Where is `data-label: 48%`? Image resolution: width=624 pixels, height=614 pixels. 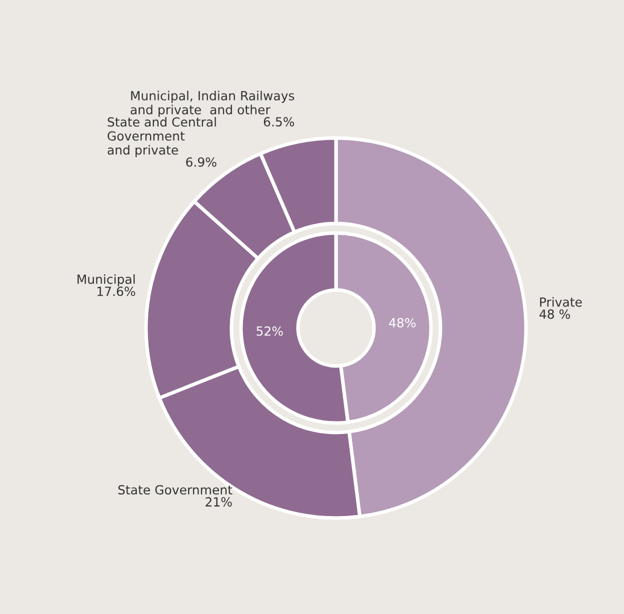 data-label: 48% is located at coordinates (402, 323).